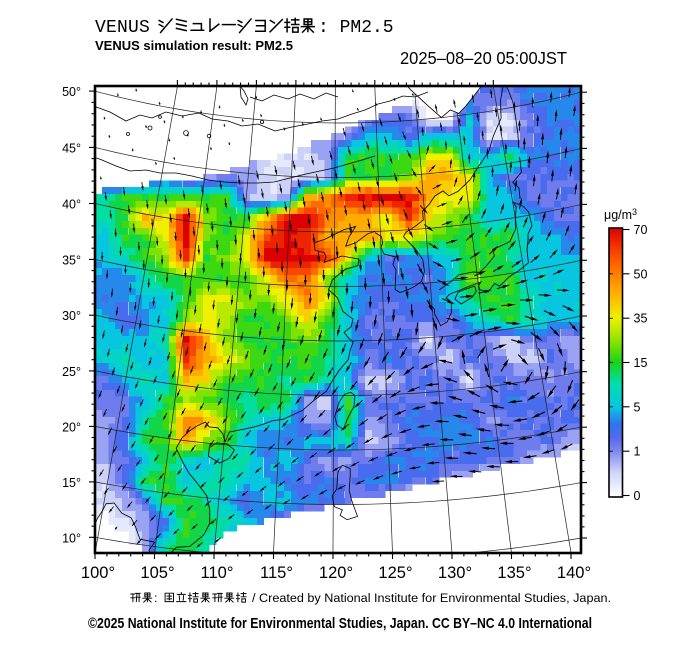  I want to click on svg-text: 10°, so click(71, 538).